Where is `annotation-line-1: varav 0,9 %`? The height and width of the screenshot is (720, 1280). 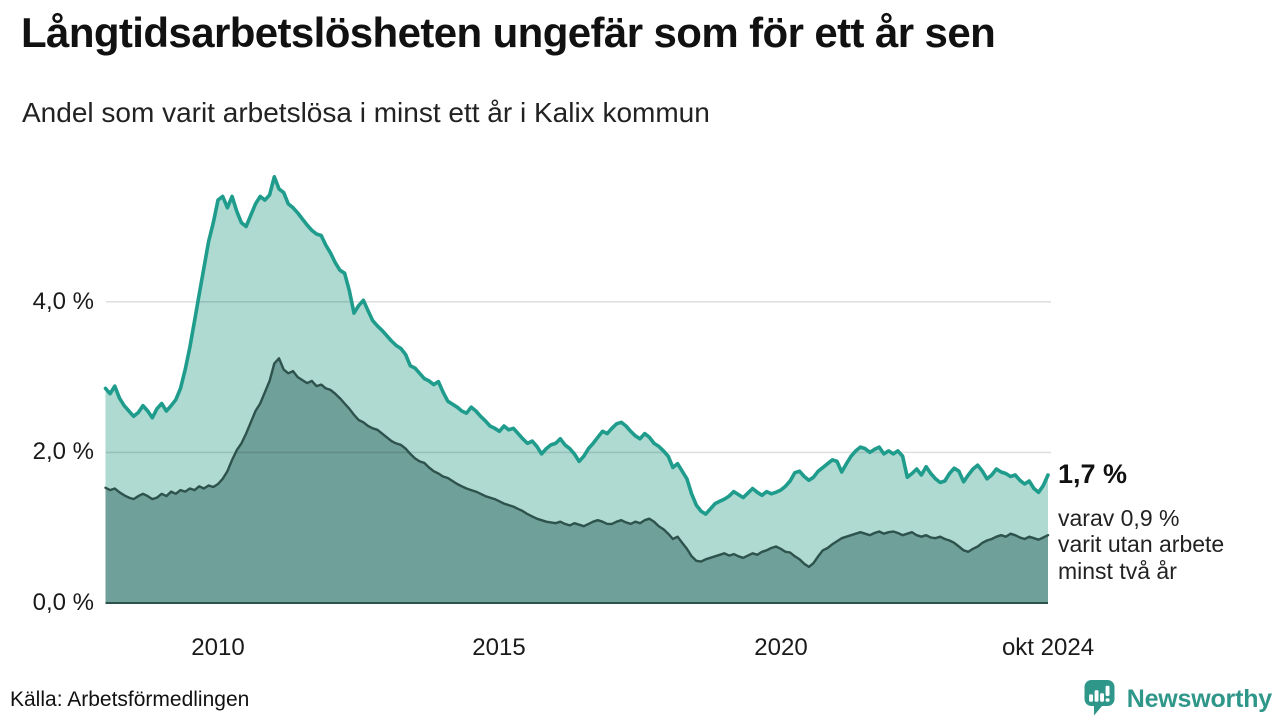
annotation-line-1: varav 0,9 % is located at coordinates (1119, 517).